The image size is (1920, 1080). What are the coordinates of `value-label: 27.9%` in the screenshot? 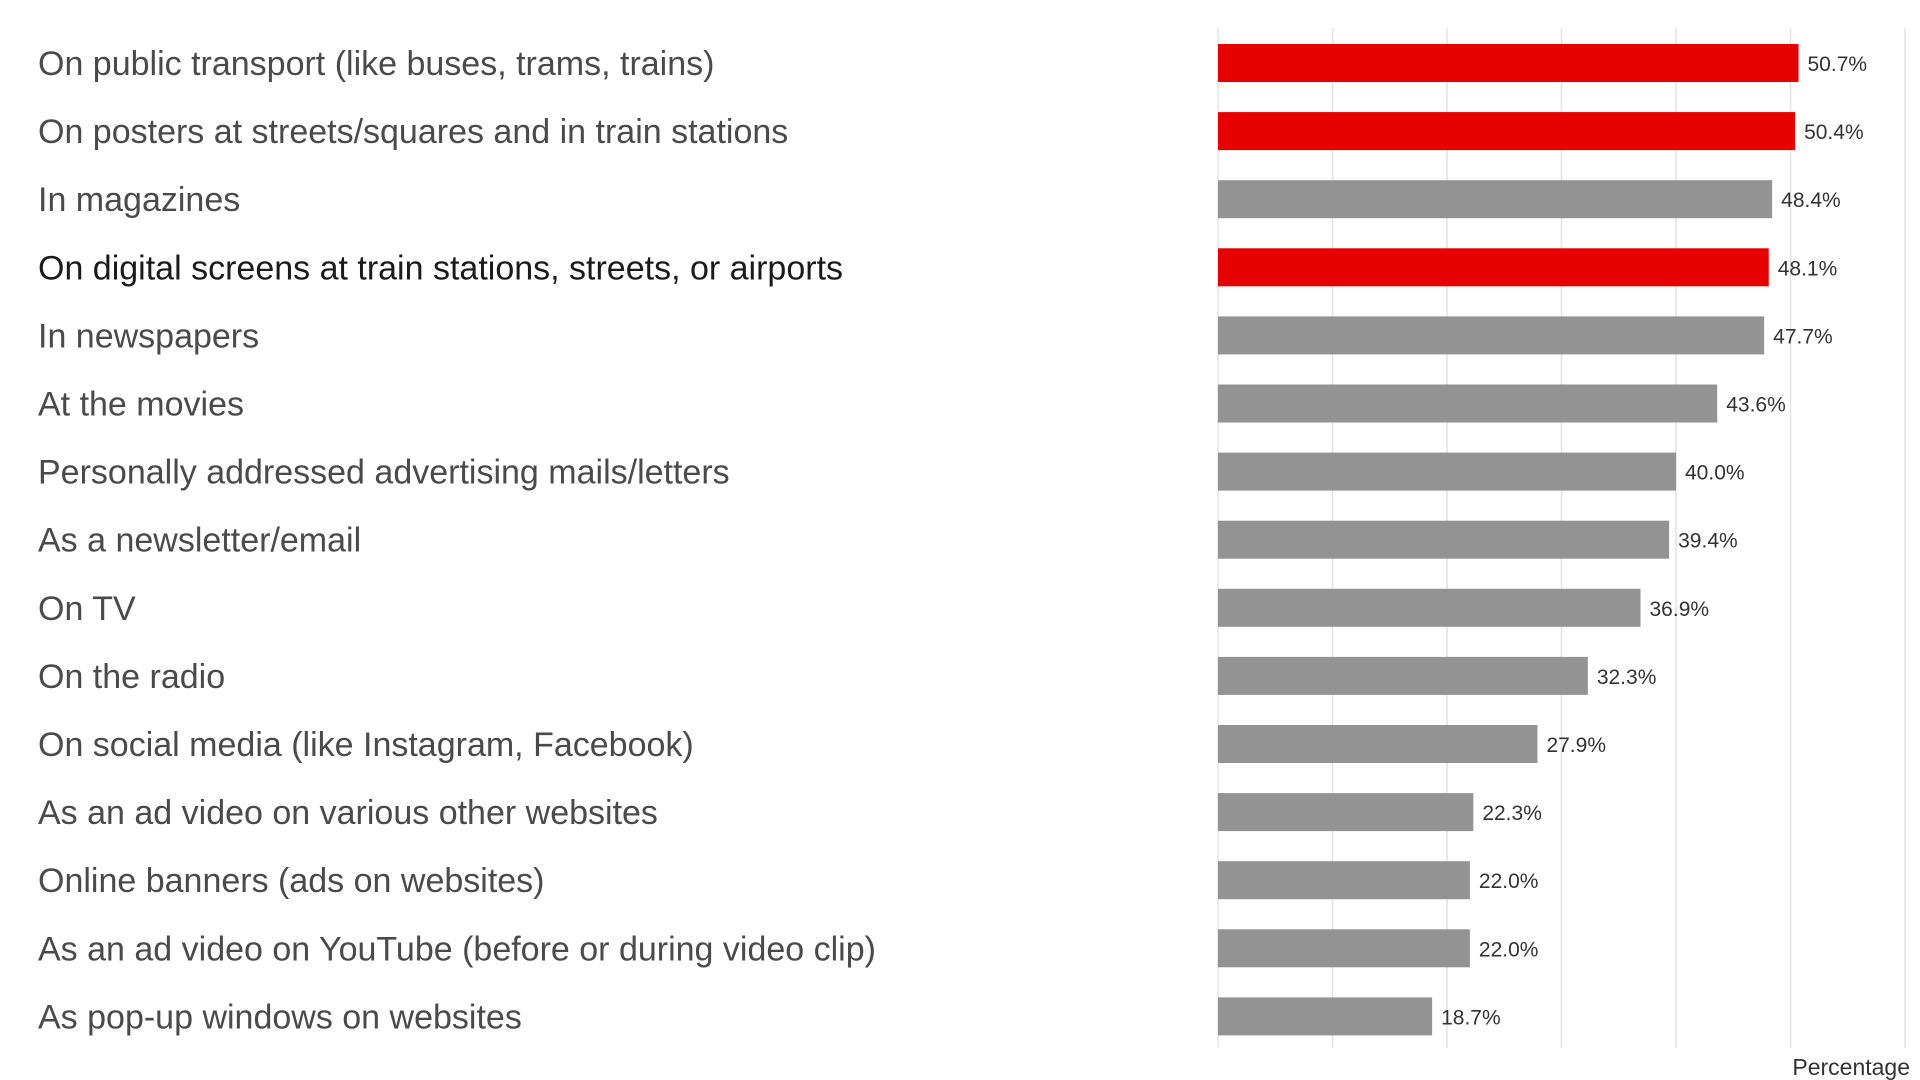 It's located at (1576, 745).